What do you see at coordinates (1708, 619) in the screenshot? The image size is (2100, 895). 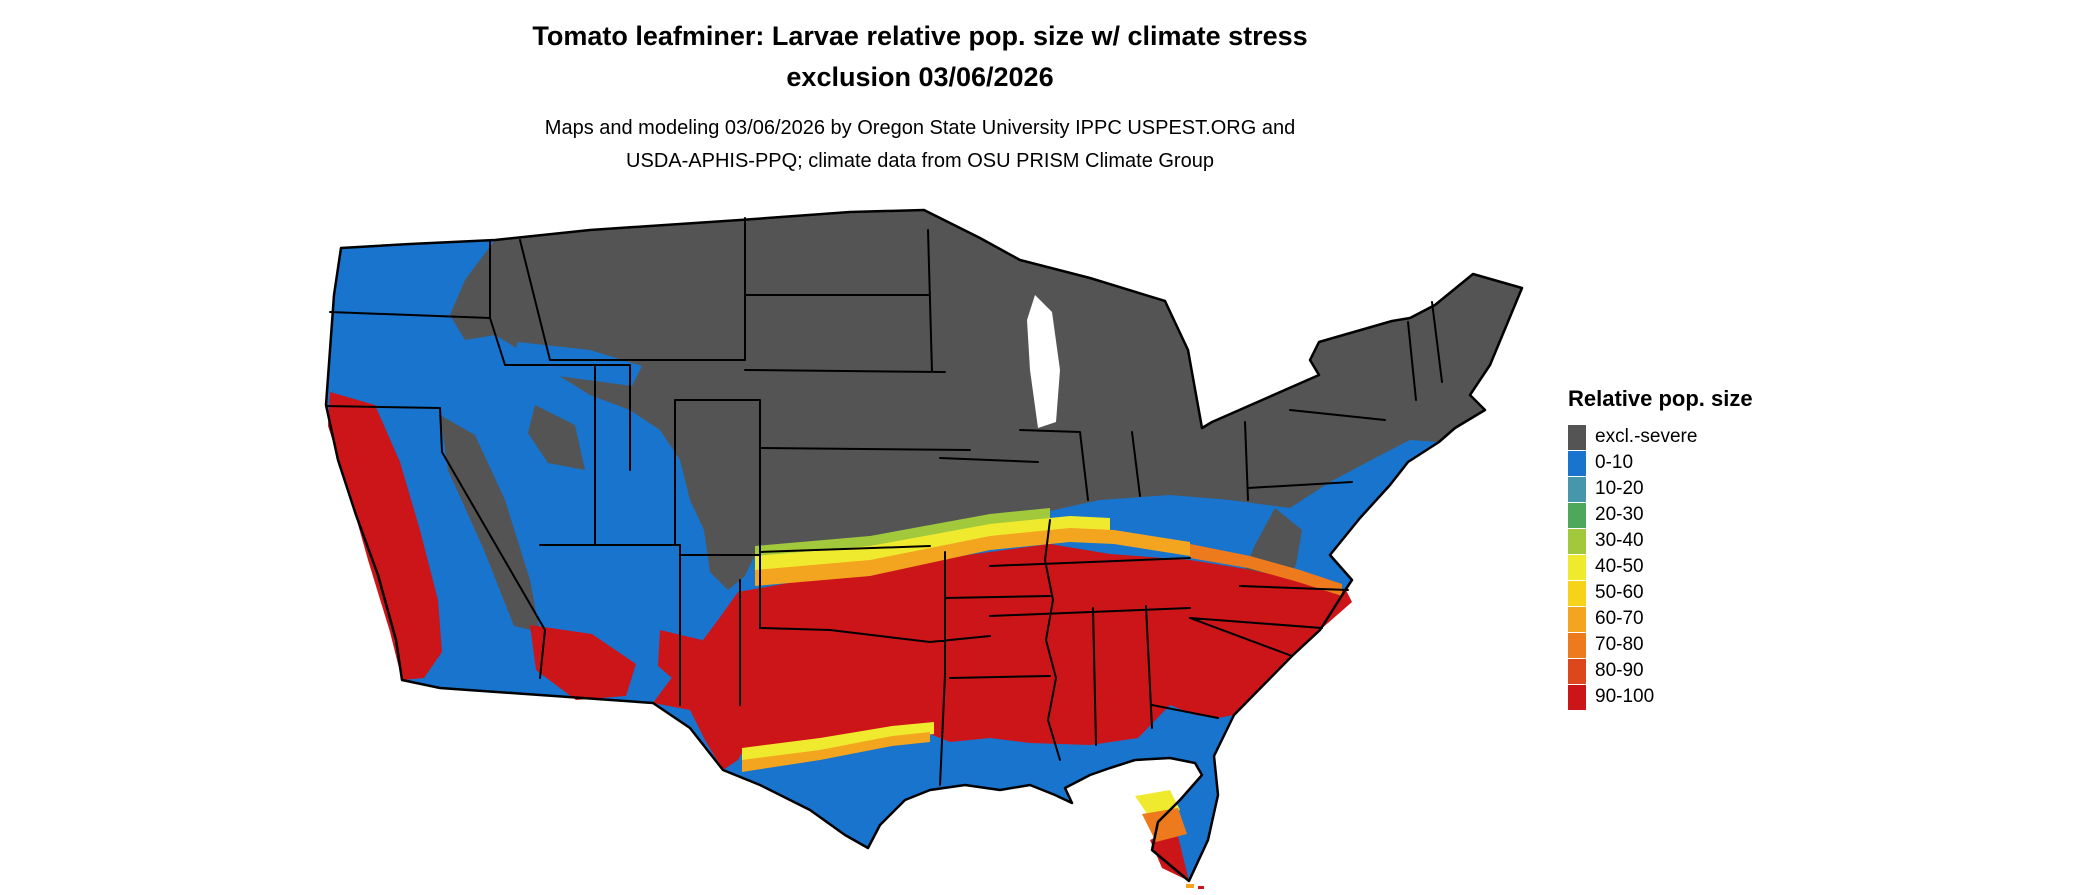 I see `legend-row: 60-70` at bounding box center [1708, 619].